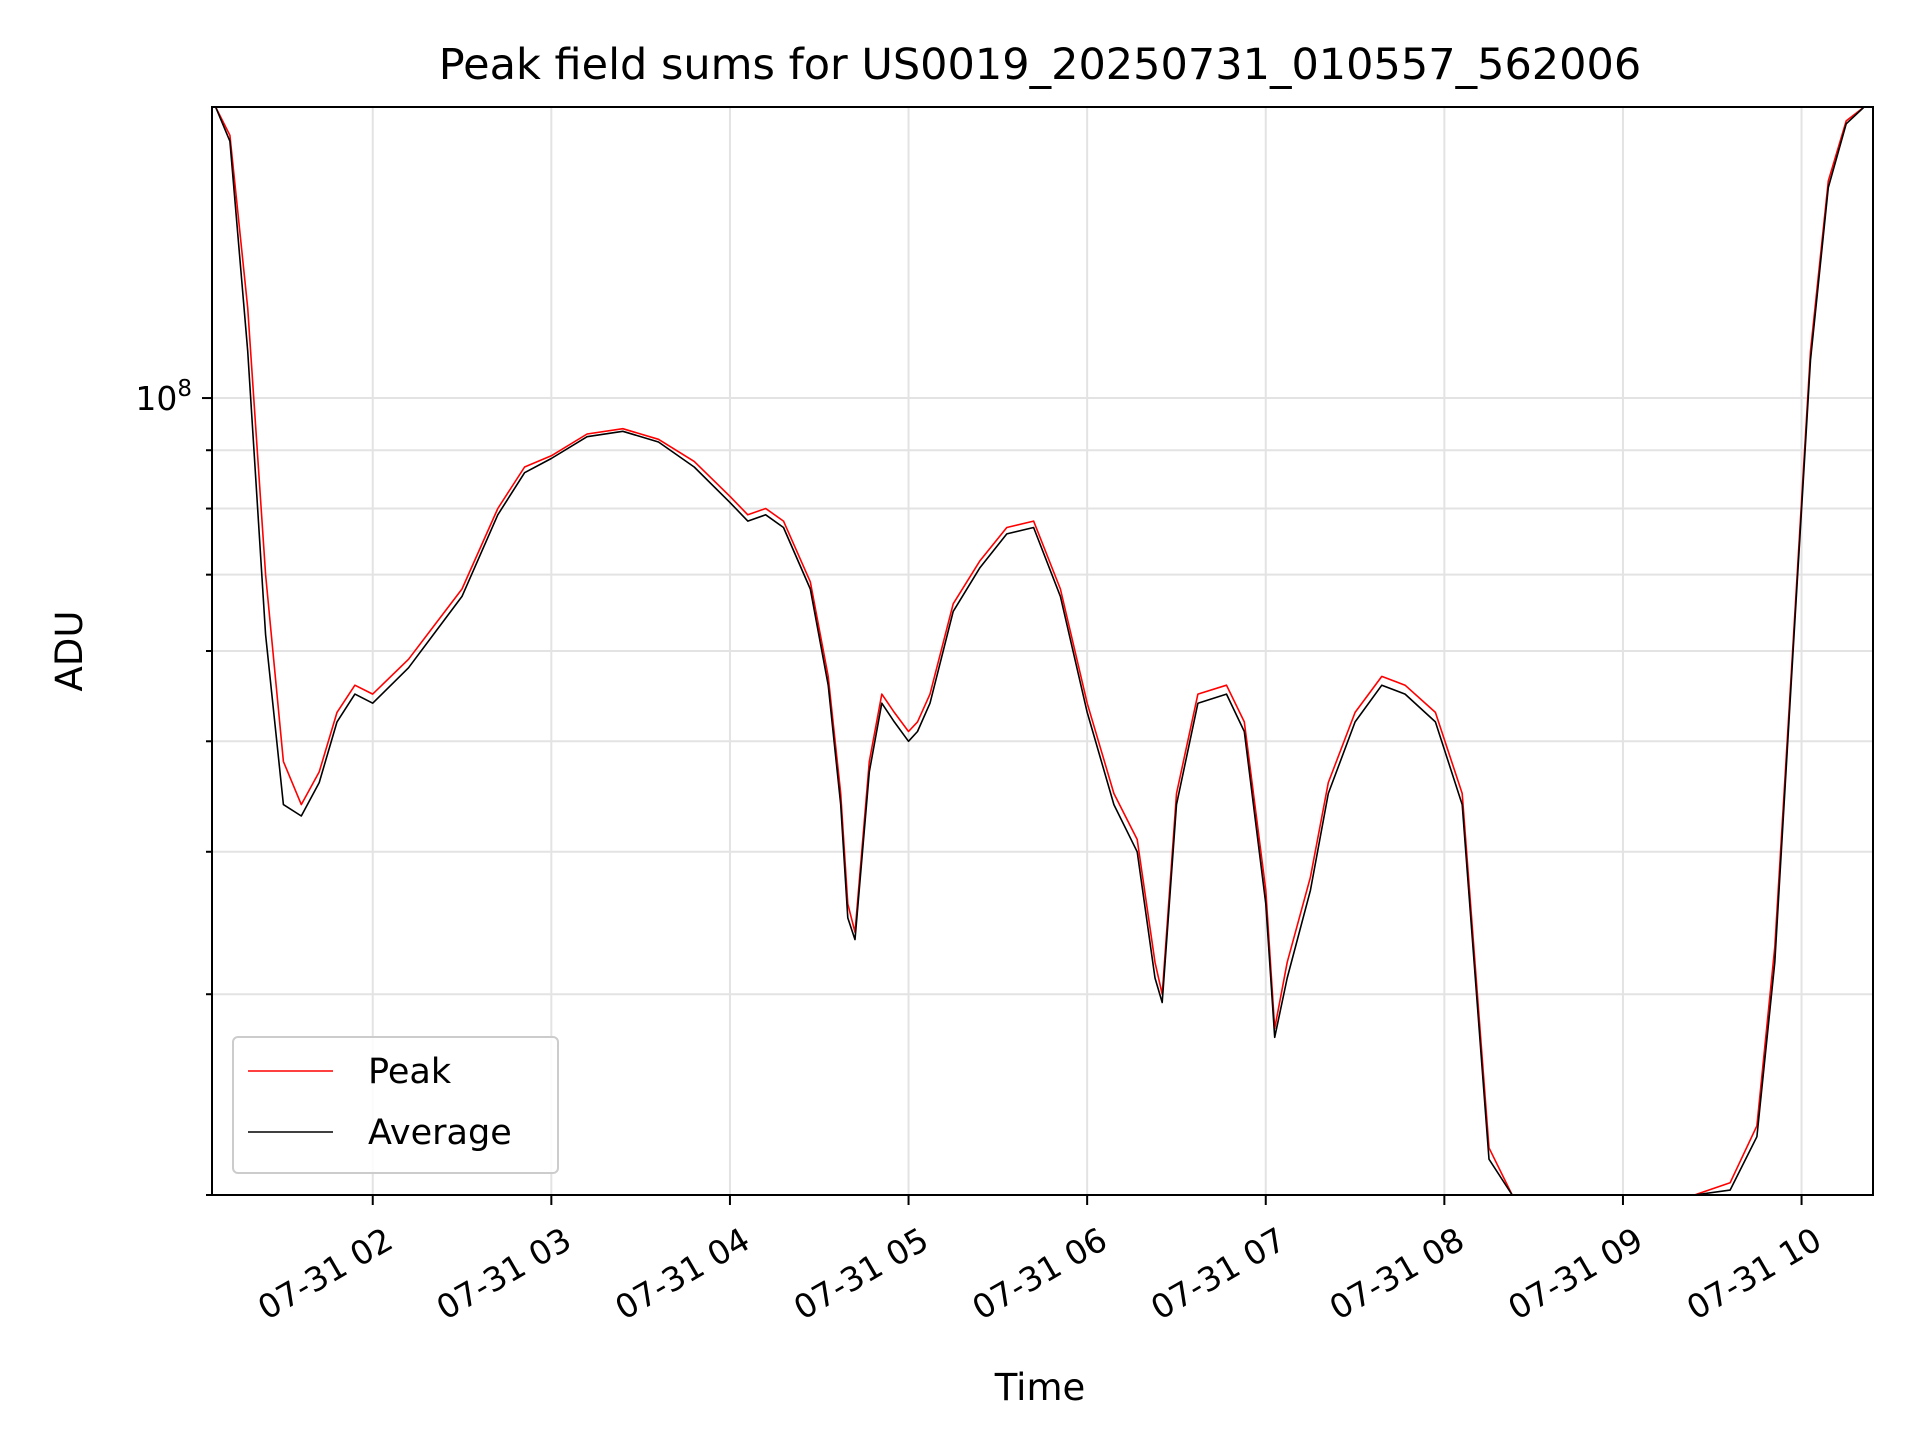  I want to click on x-tick-label: 07-31 09, so click(1575, 1274).